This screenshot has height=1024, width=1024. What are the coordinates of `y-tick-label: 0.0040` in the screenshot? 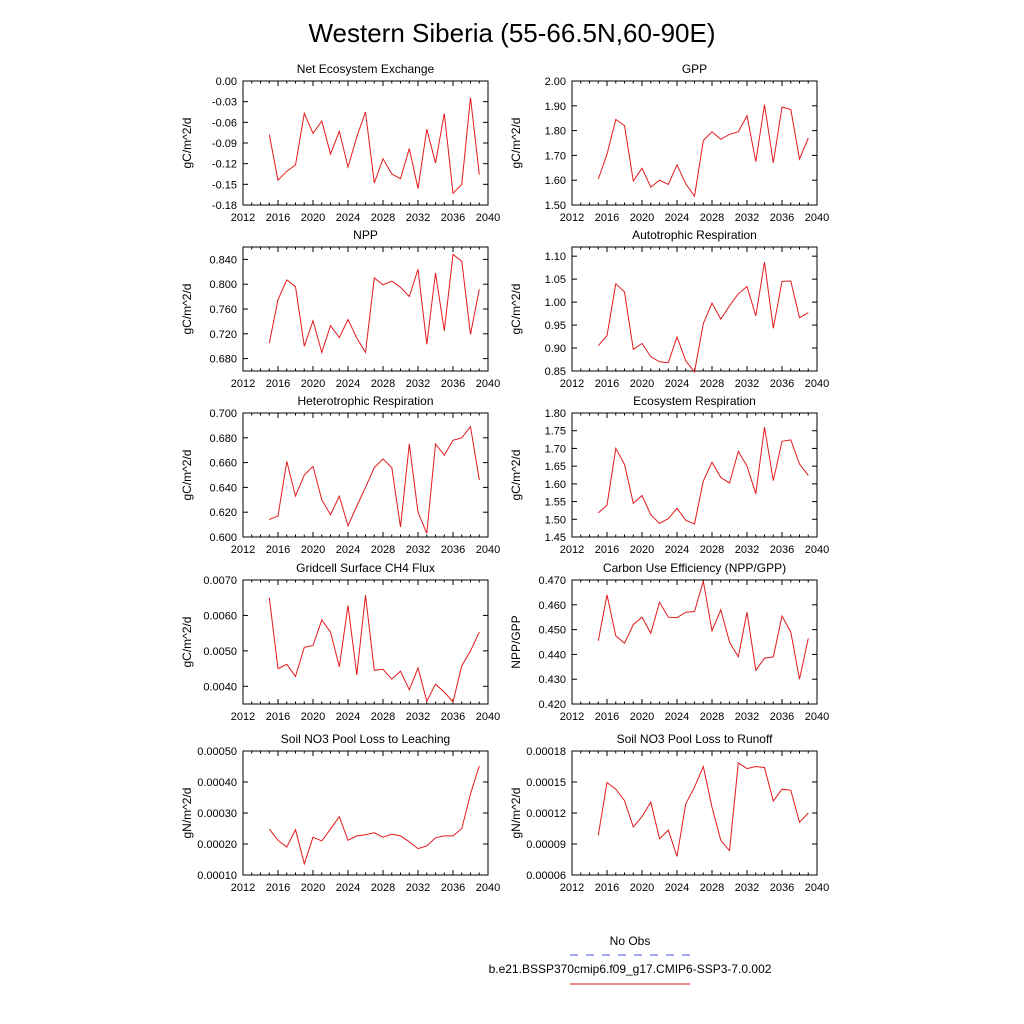 It's located at (220, 687).